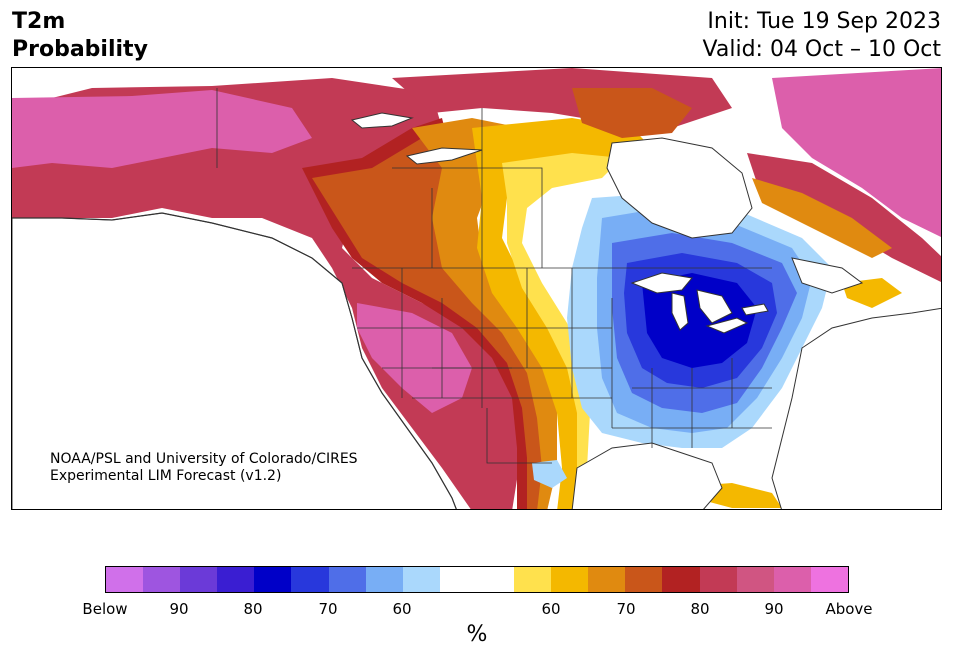 The image size is (953, 659). Describe the element at coordinates (80, 36) in the screenshot. I see `title-block: T2m Probability` at that location.